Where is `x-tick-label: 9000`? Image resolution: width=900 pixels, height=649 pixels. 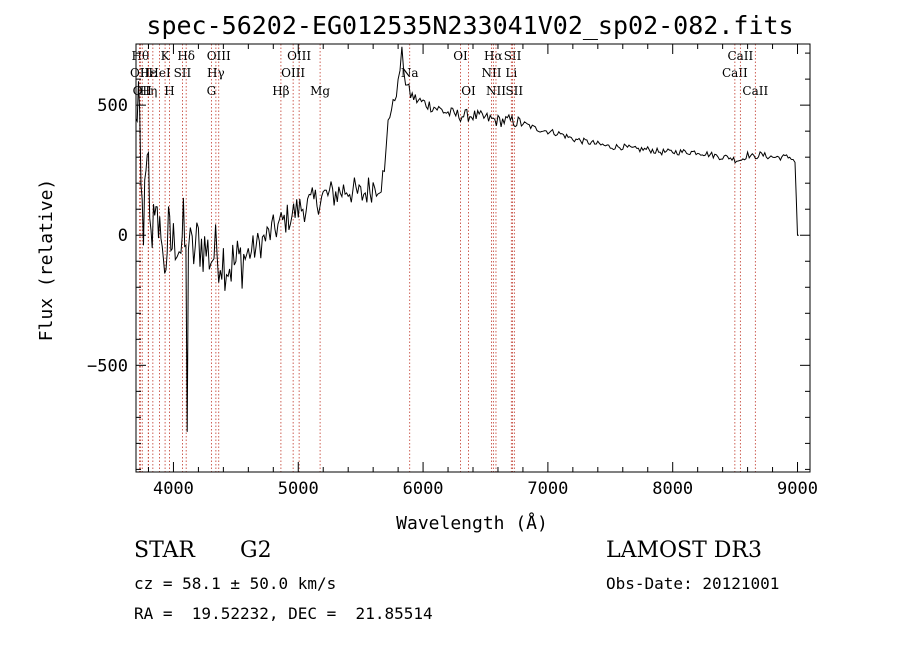 x-tick-label: 9000 is located at coordinates (797, 489).